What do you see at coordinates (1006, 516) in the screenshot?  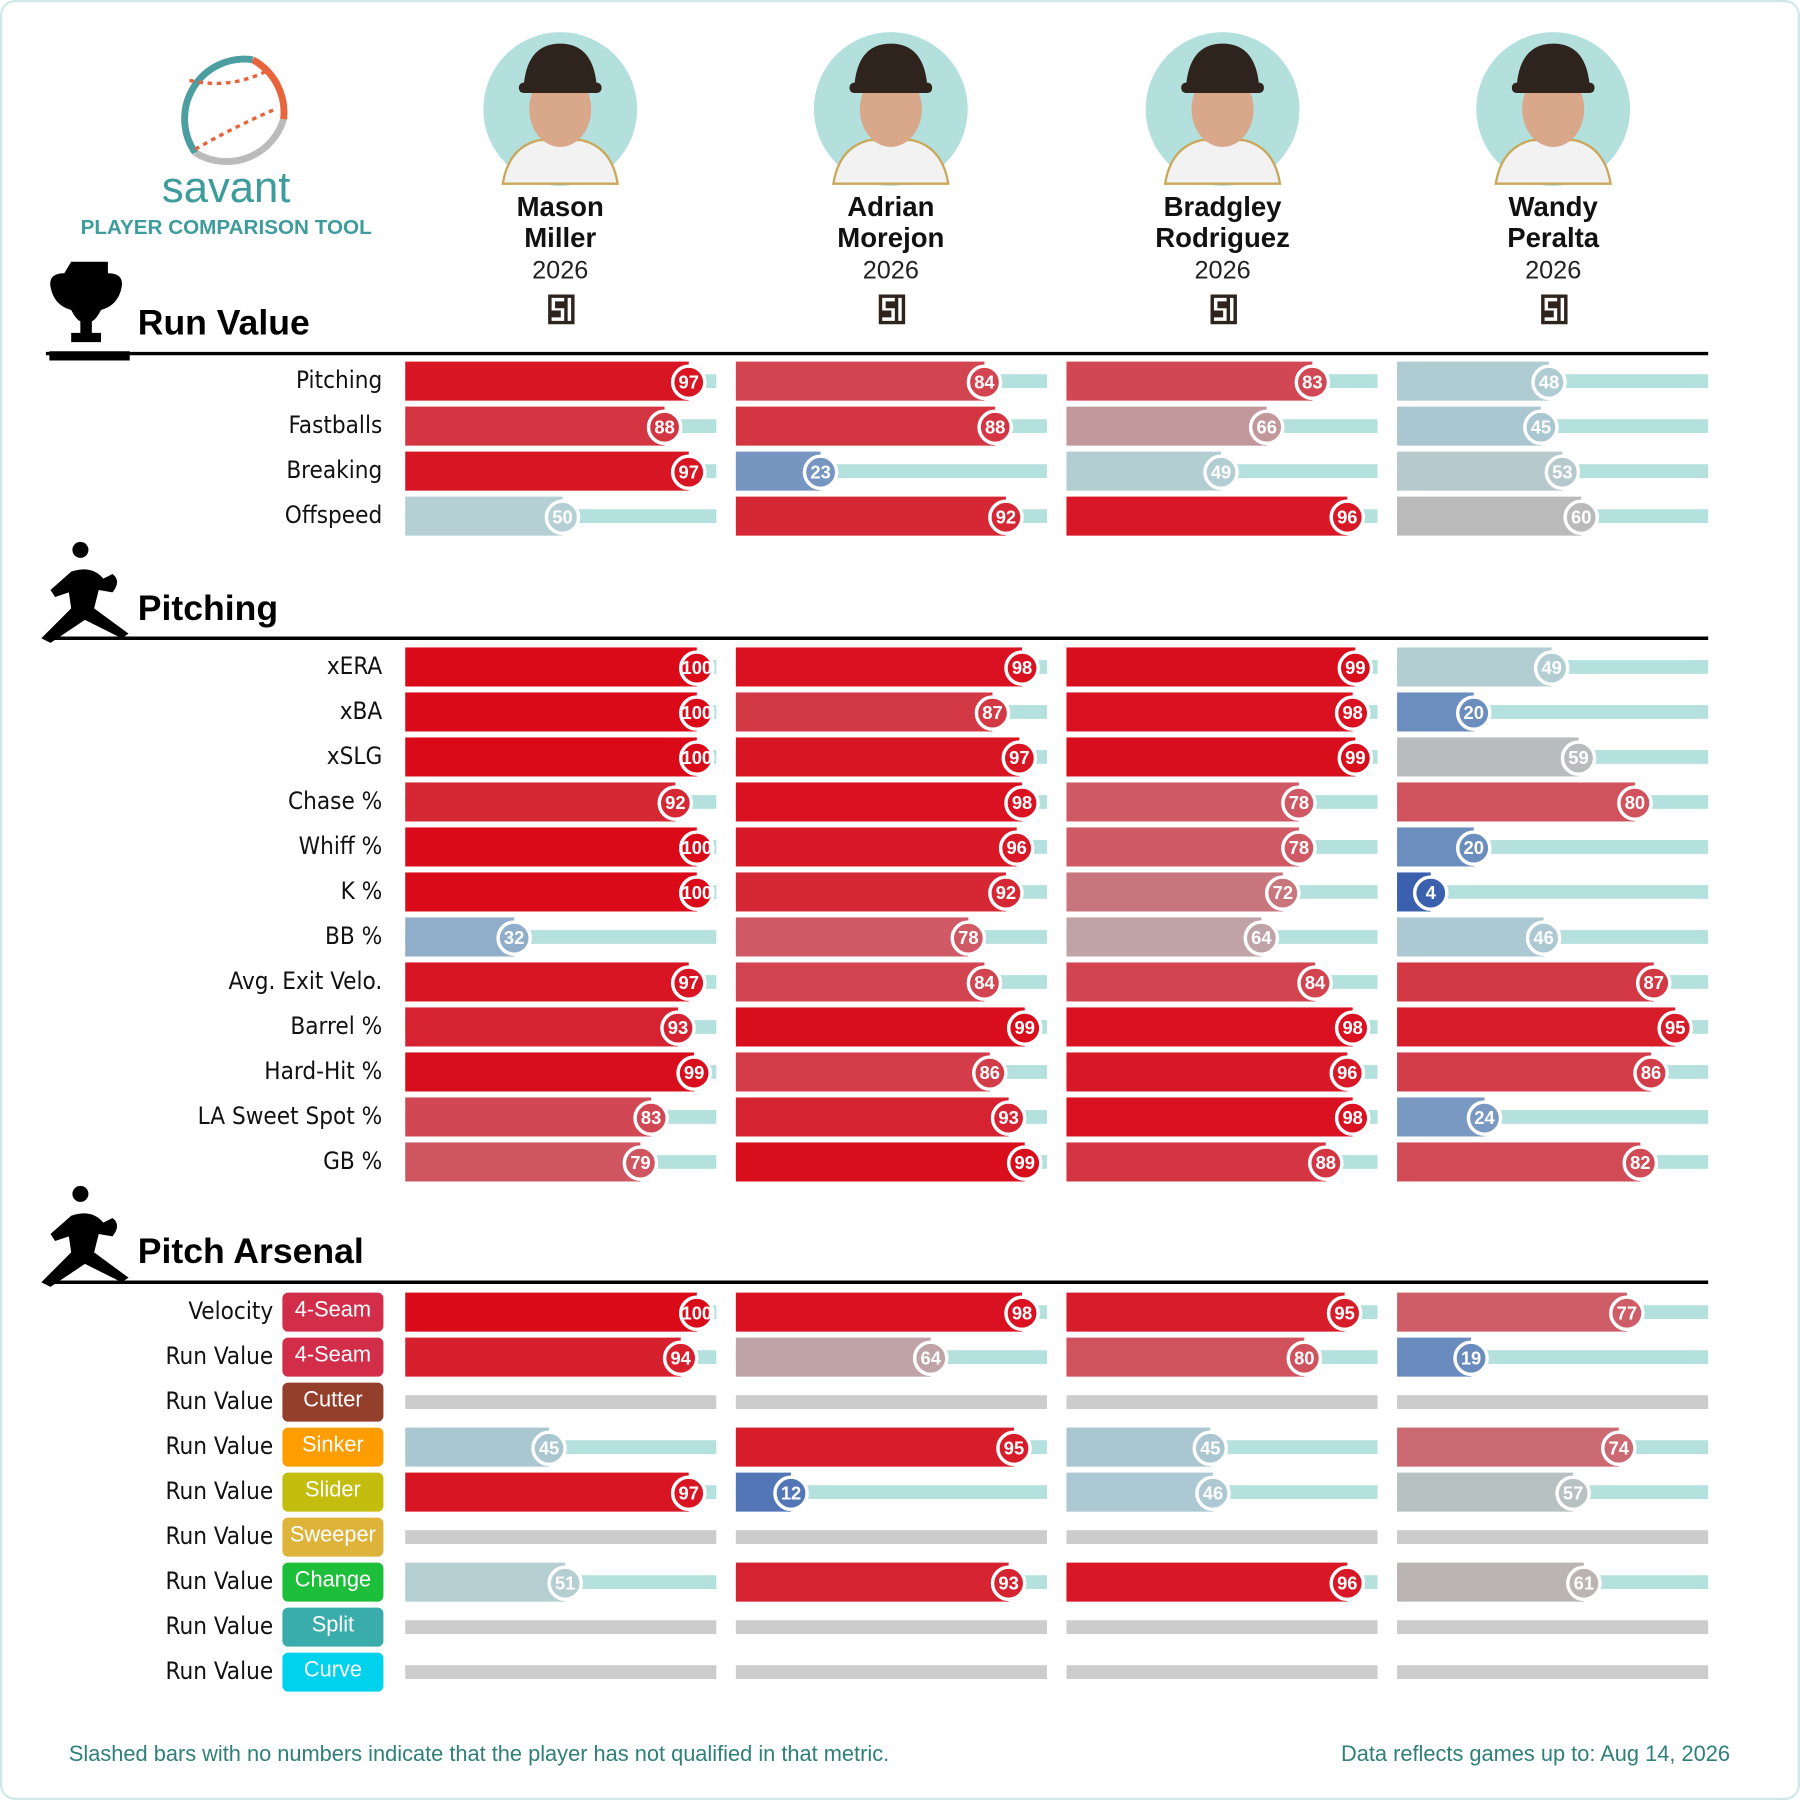 I see `value-label: 92` at bounding box center [1006, 516].